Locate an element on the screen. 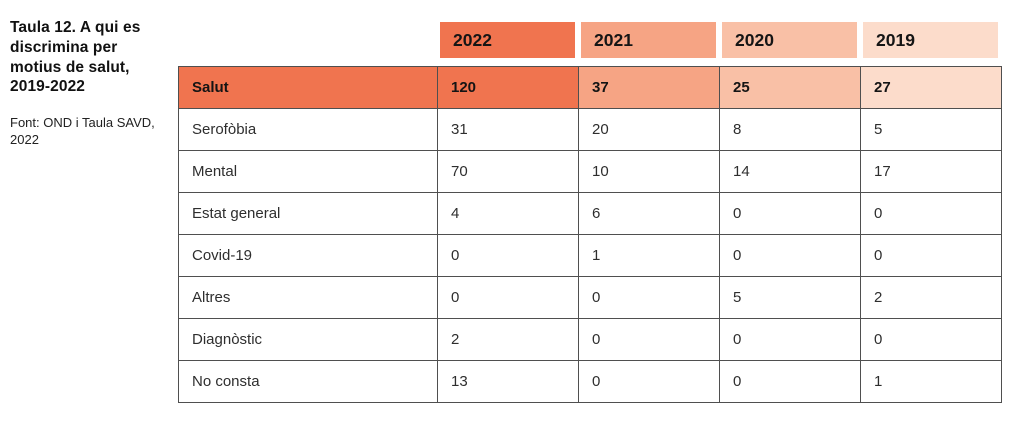  year-header-2021: 2021 is located at coordinates (648, 40).